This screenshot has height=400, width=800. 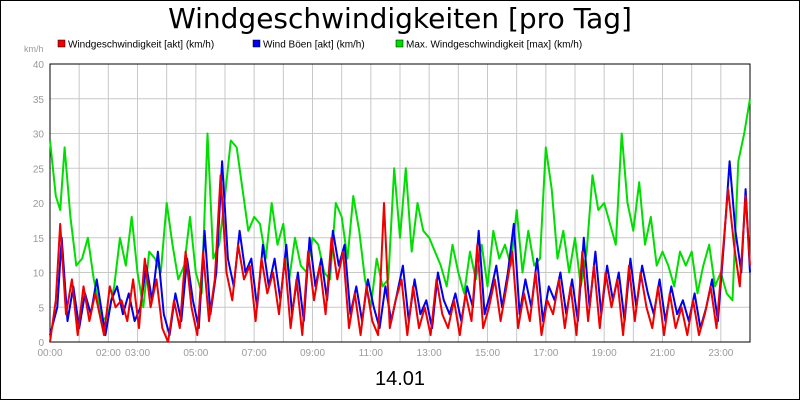 What do you see at coordinates (41, 343) in the screenshot?
I see `y-tick-label: 0` at bounding box center [41, 343].